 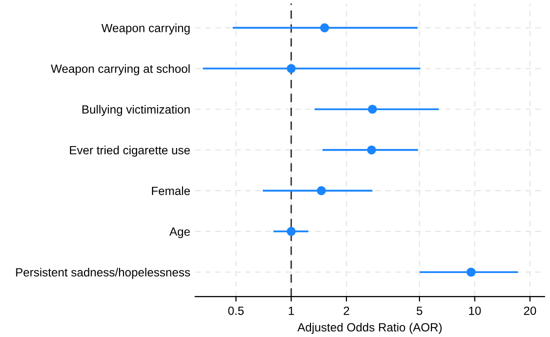 What do you see at coordinates (369, 328) in the screenshot?
I see `x-axis-title: Adjusted Odds Ratio (AOR)` at bounding box center [369, 328].